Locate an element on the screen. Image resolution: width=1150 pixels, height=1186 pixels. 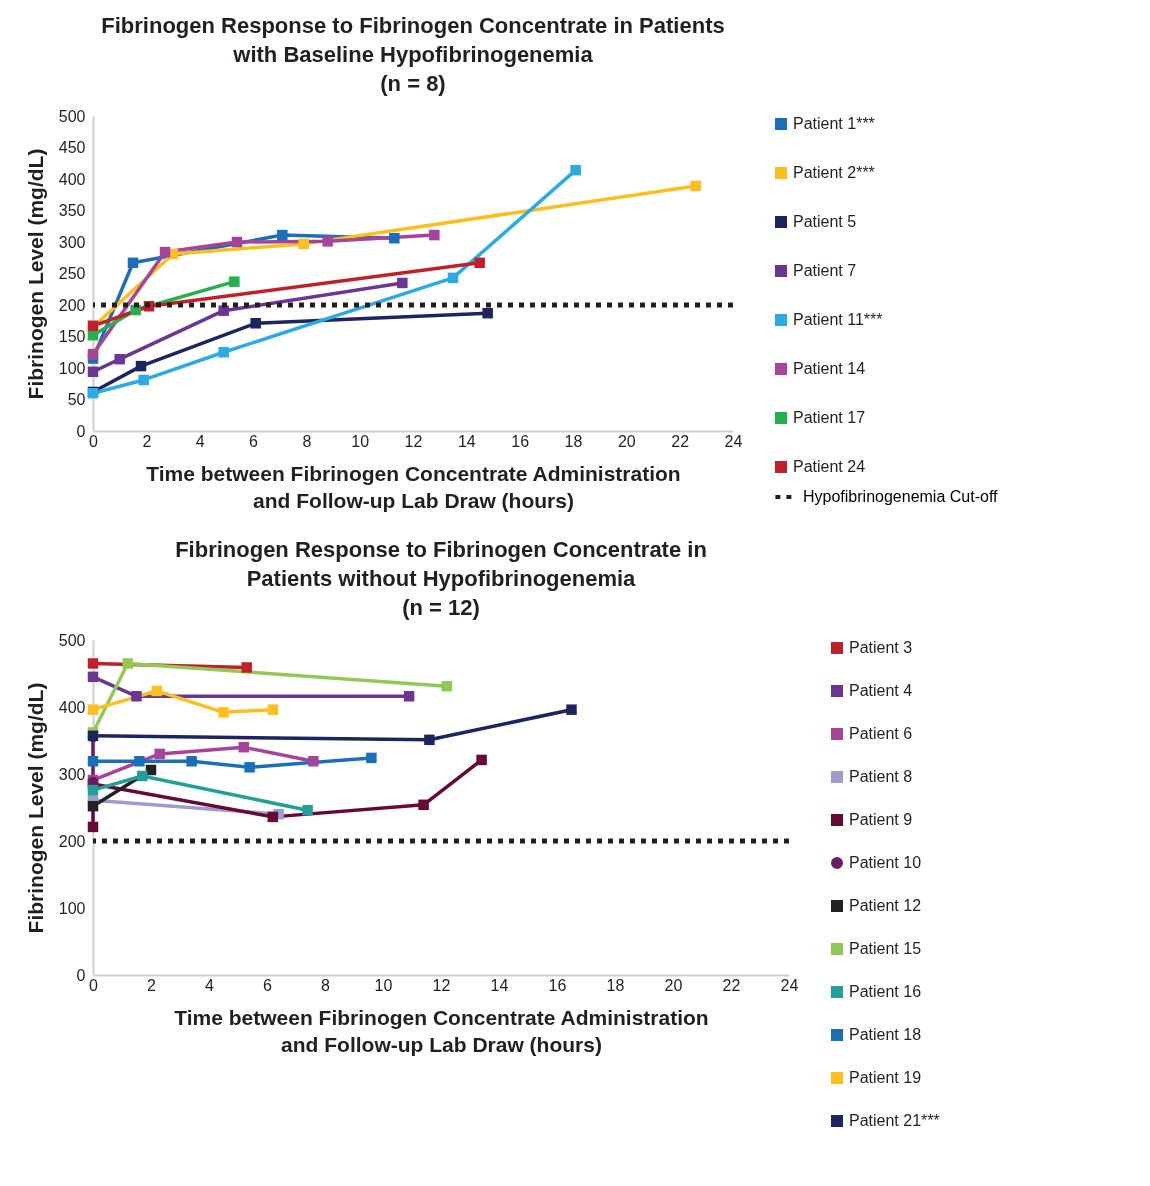
legend-label: Hypofibrinogenemia Cut-off is located at coordinates (901, 496).